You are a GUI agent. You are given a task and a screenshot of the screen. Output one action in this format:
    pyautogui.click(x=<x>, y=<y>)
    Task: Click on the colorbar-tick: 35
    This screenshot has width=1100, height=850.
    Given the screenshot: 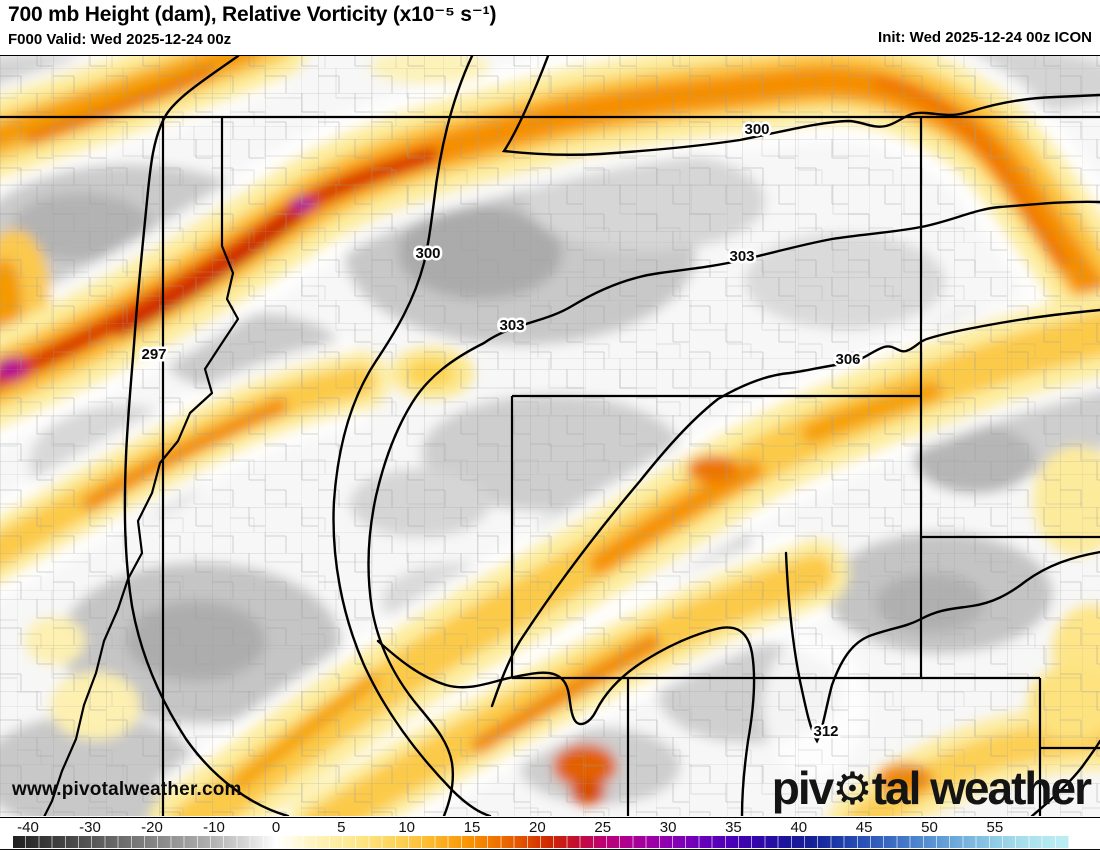 What is the action you would take?
    pyautogui.click(x=733, y=827)
    